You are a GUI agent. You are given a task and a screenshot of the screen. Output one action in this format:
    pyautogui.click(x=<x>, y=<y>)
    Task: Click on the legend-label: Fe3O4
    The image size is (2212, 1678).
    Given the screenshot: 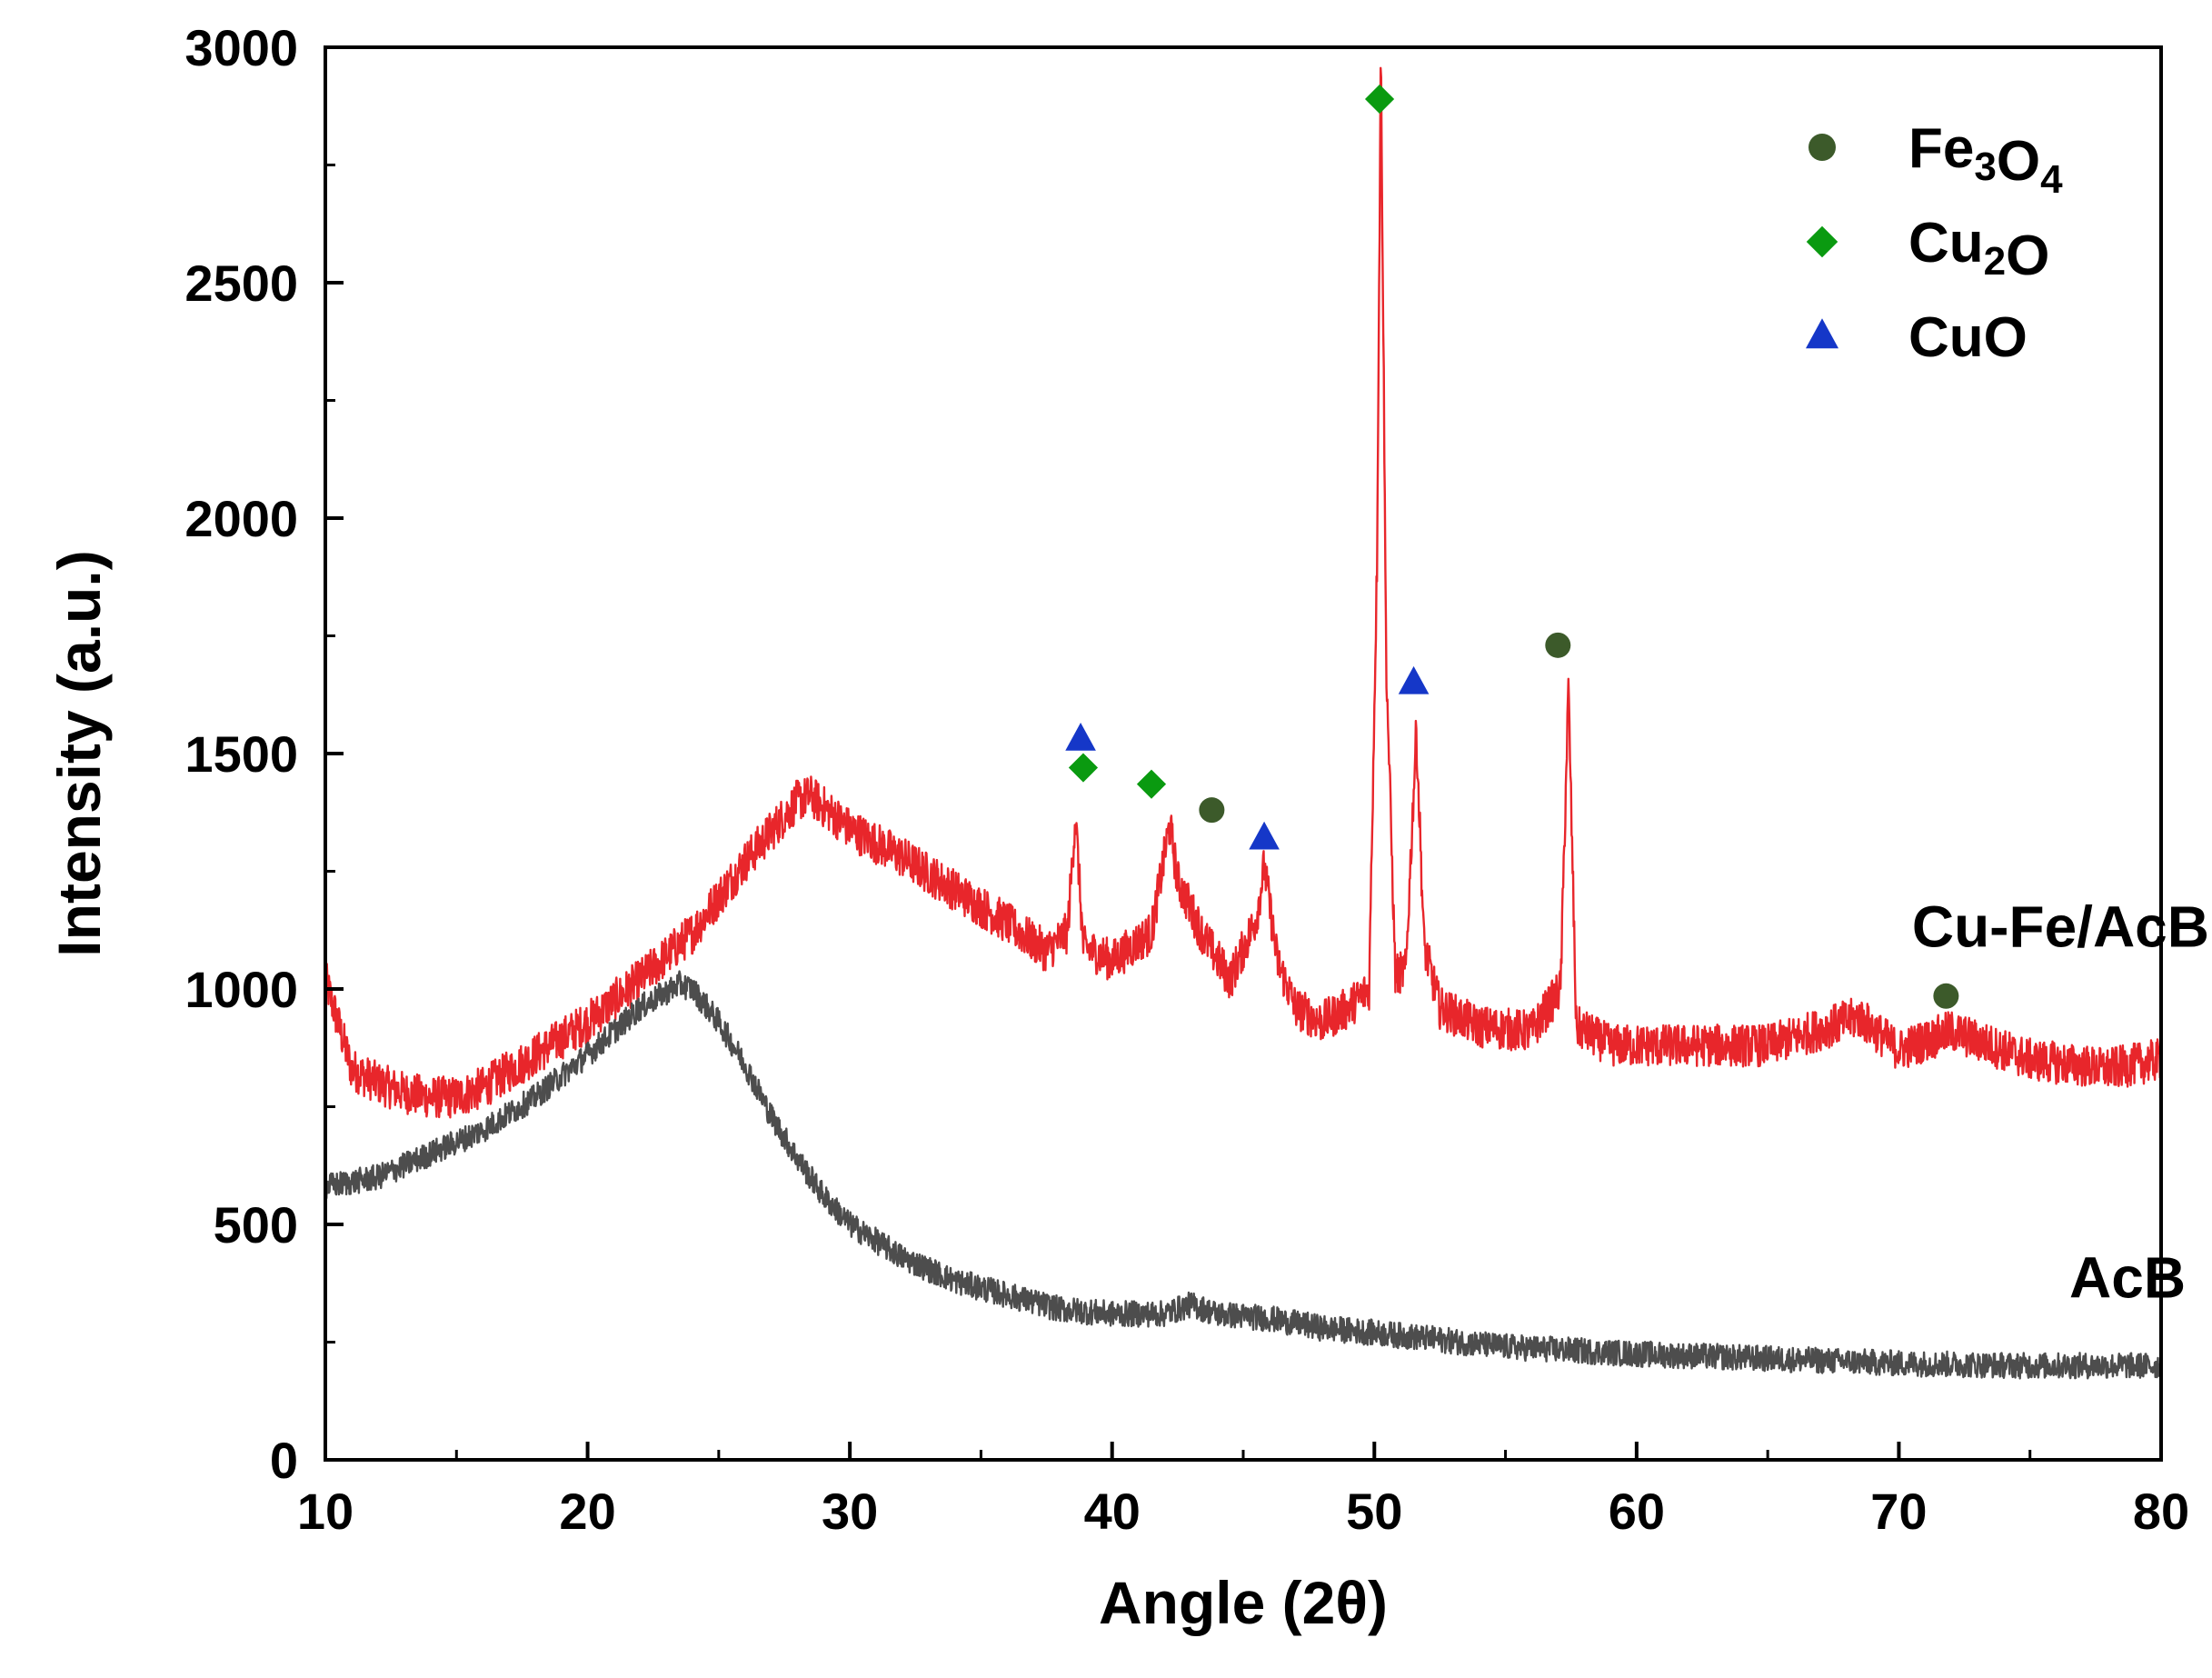 What is the action you would take?
    pyautogui.click(x=1985, y=159)
    